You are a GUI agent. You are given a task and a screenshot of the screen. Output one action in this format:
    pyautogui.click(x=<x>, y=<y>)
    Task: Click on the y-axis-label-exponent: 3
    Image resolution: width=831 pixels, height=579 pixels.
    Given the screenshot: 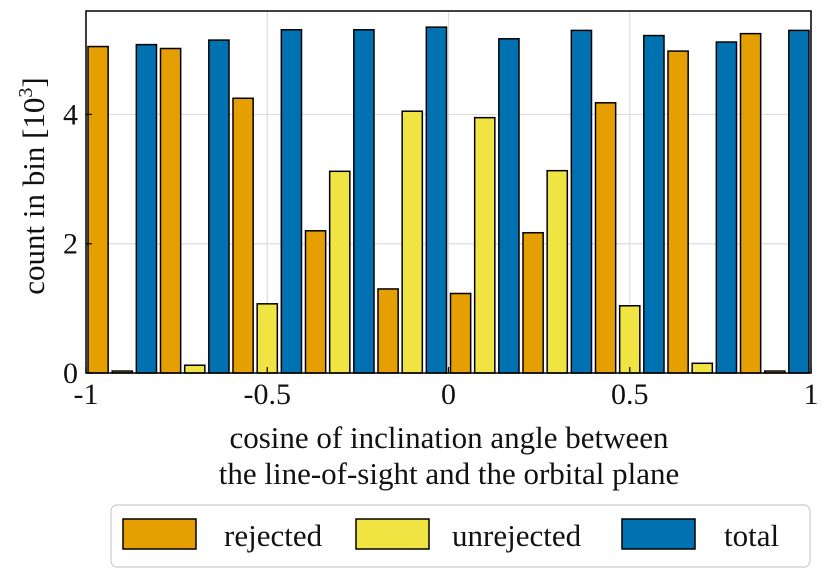 What is the action you would take?
    pyautogui.click(x=26, y=93)
    